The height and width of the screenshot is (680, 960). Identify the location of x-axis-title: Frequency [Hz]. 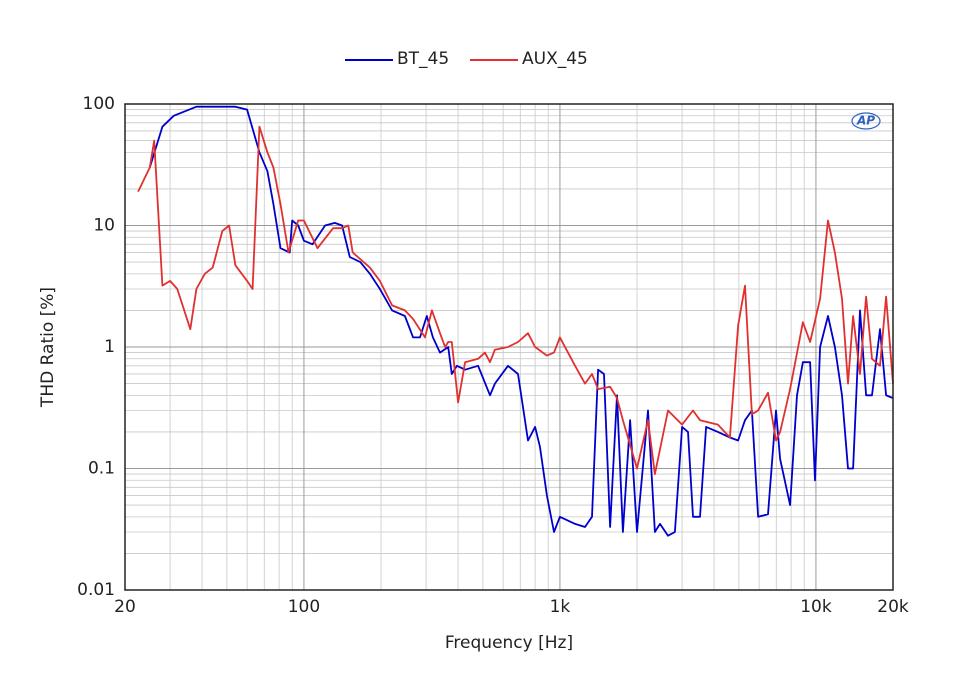
(509, 643).